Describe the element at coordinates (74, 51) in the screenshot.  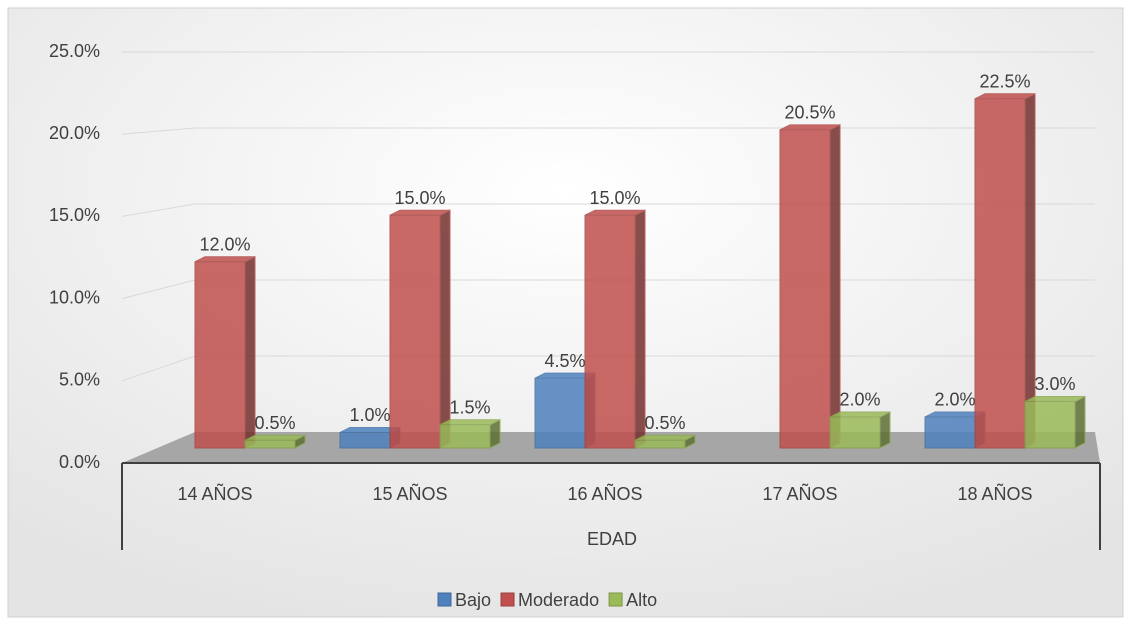
I see `y-tick-label: 25.0%` at that location.